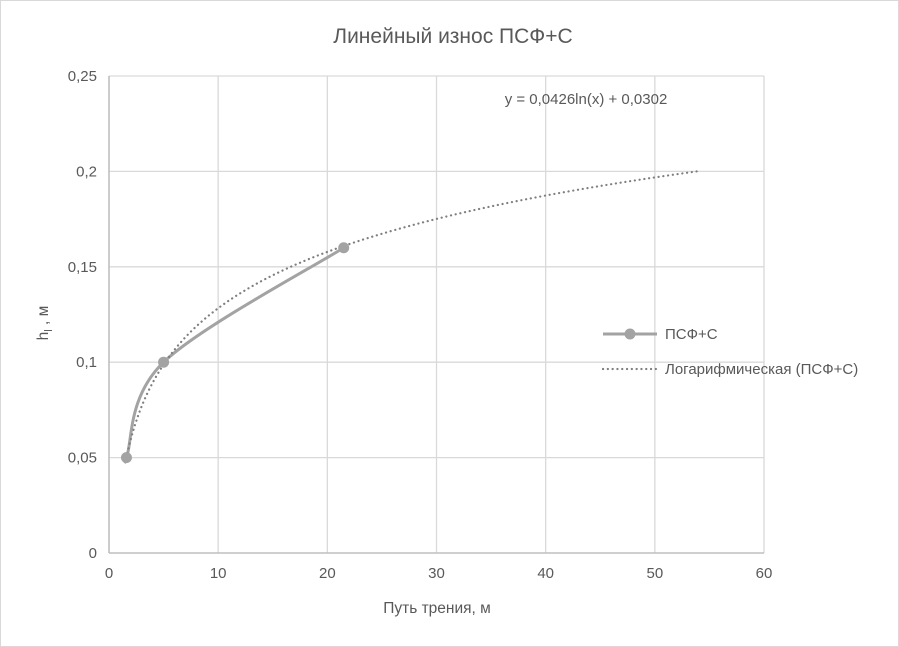  Describe the element at coordinates (82, 458) in the screenshot. I see `y-tick-label: 0,05` at that location.